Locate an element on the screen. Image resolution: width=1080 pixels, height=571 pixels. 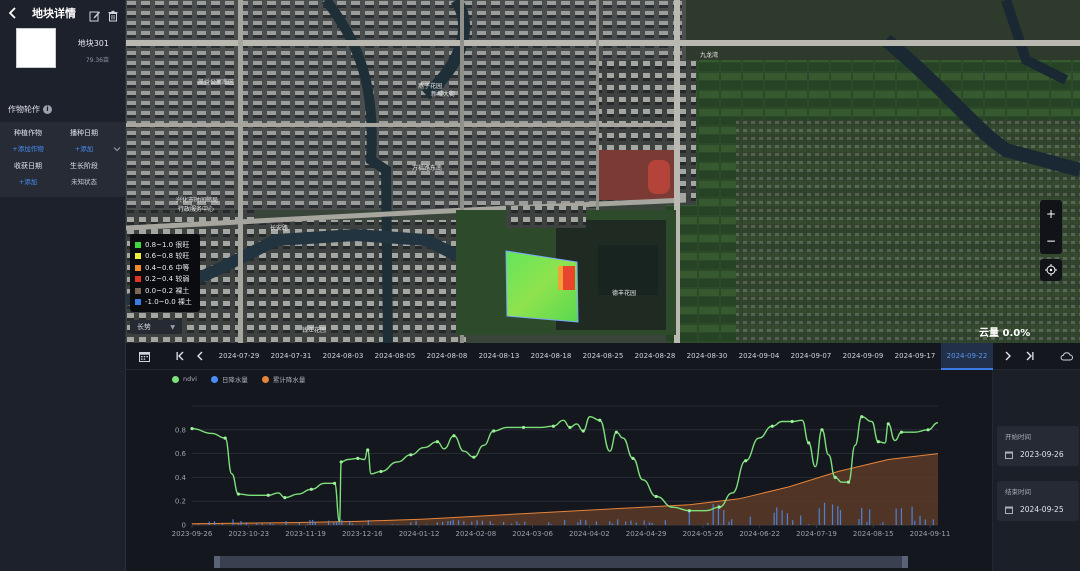
date-item: 2024-07-31 is located at coordinates (291, 355).